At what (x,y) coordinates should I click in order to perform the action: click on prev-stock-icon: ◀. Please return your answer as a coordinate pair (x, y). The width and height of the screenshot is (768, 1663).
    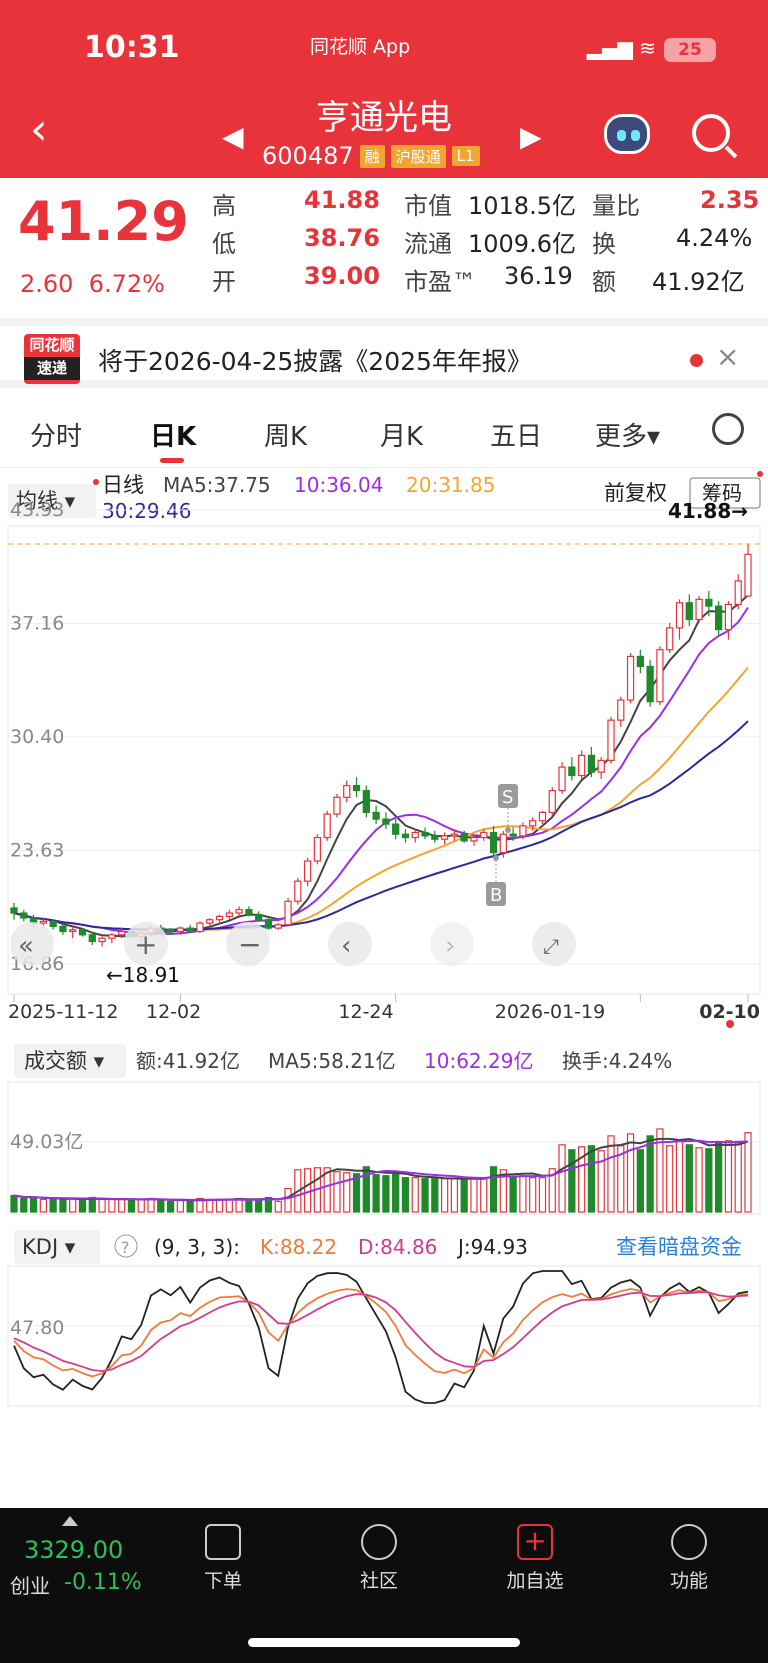
    Looking at the image, I should click on (233, 136).